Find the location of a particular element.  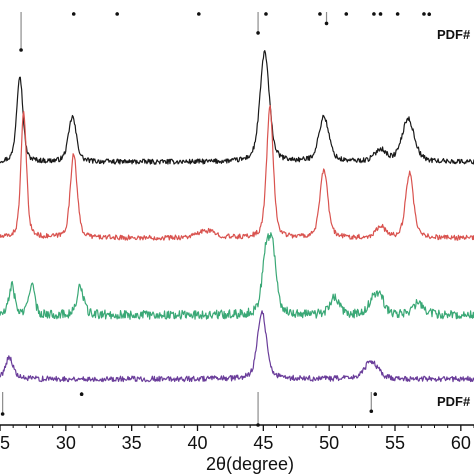

ref-label-top: PDF# is located at coordinates (454, 34).